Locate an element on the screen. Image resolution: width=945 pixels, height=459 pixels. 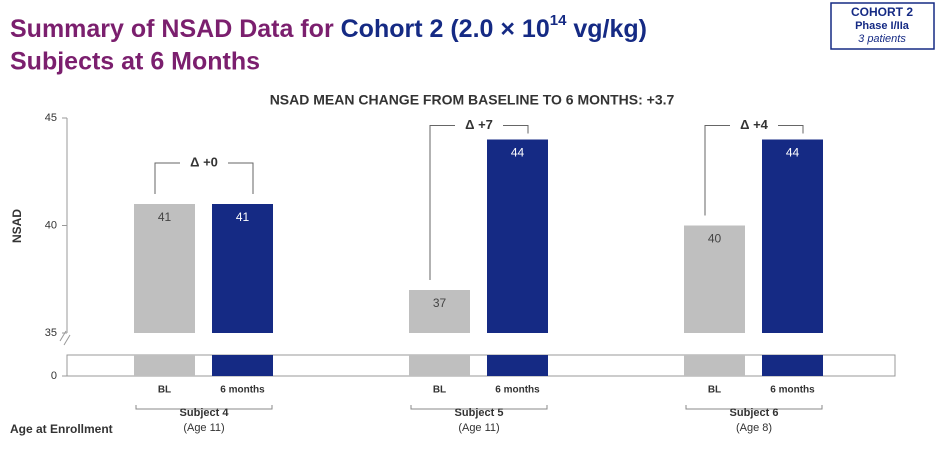
axis-break is located at coordinates (67, 340).